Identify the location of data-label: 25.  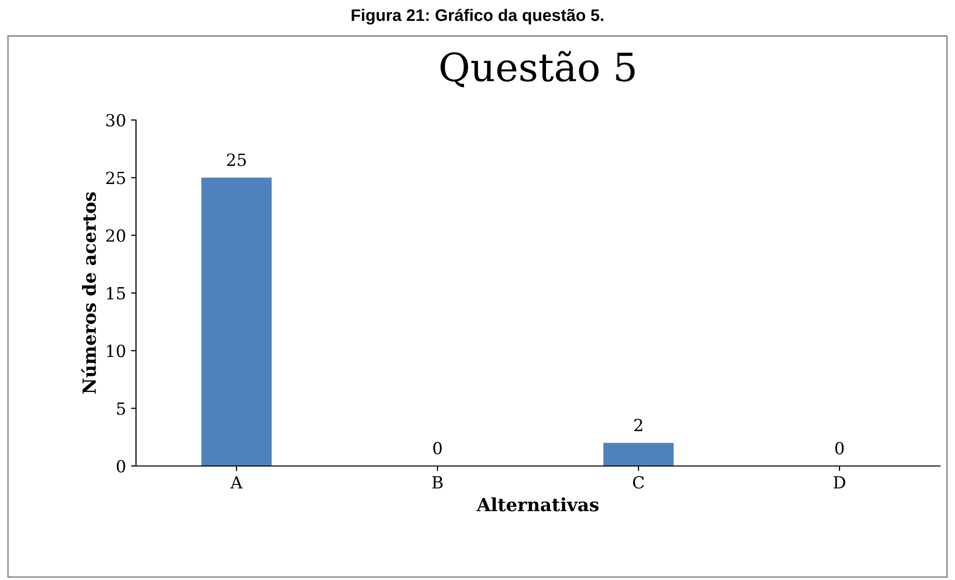
(236, 159).